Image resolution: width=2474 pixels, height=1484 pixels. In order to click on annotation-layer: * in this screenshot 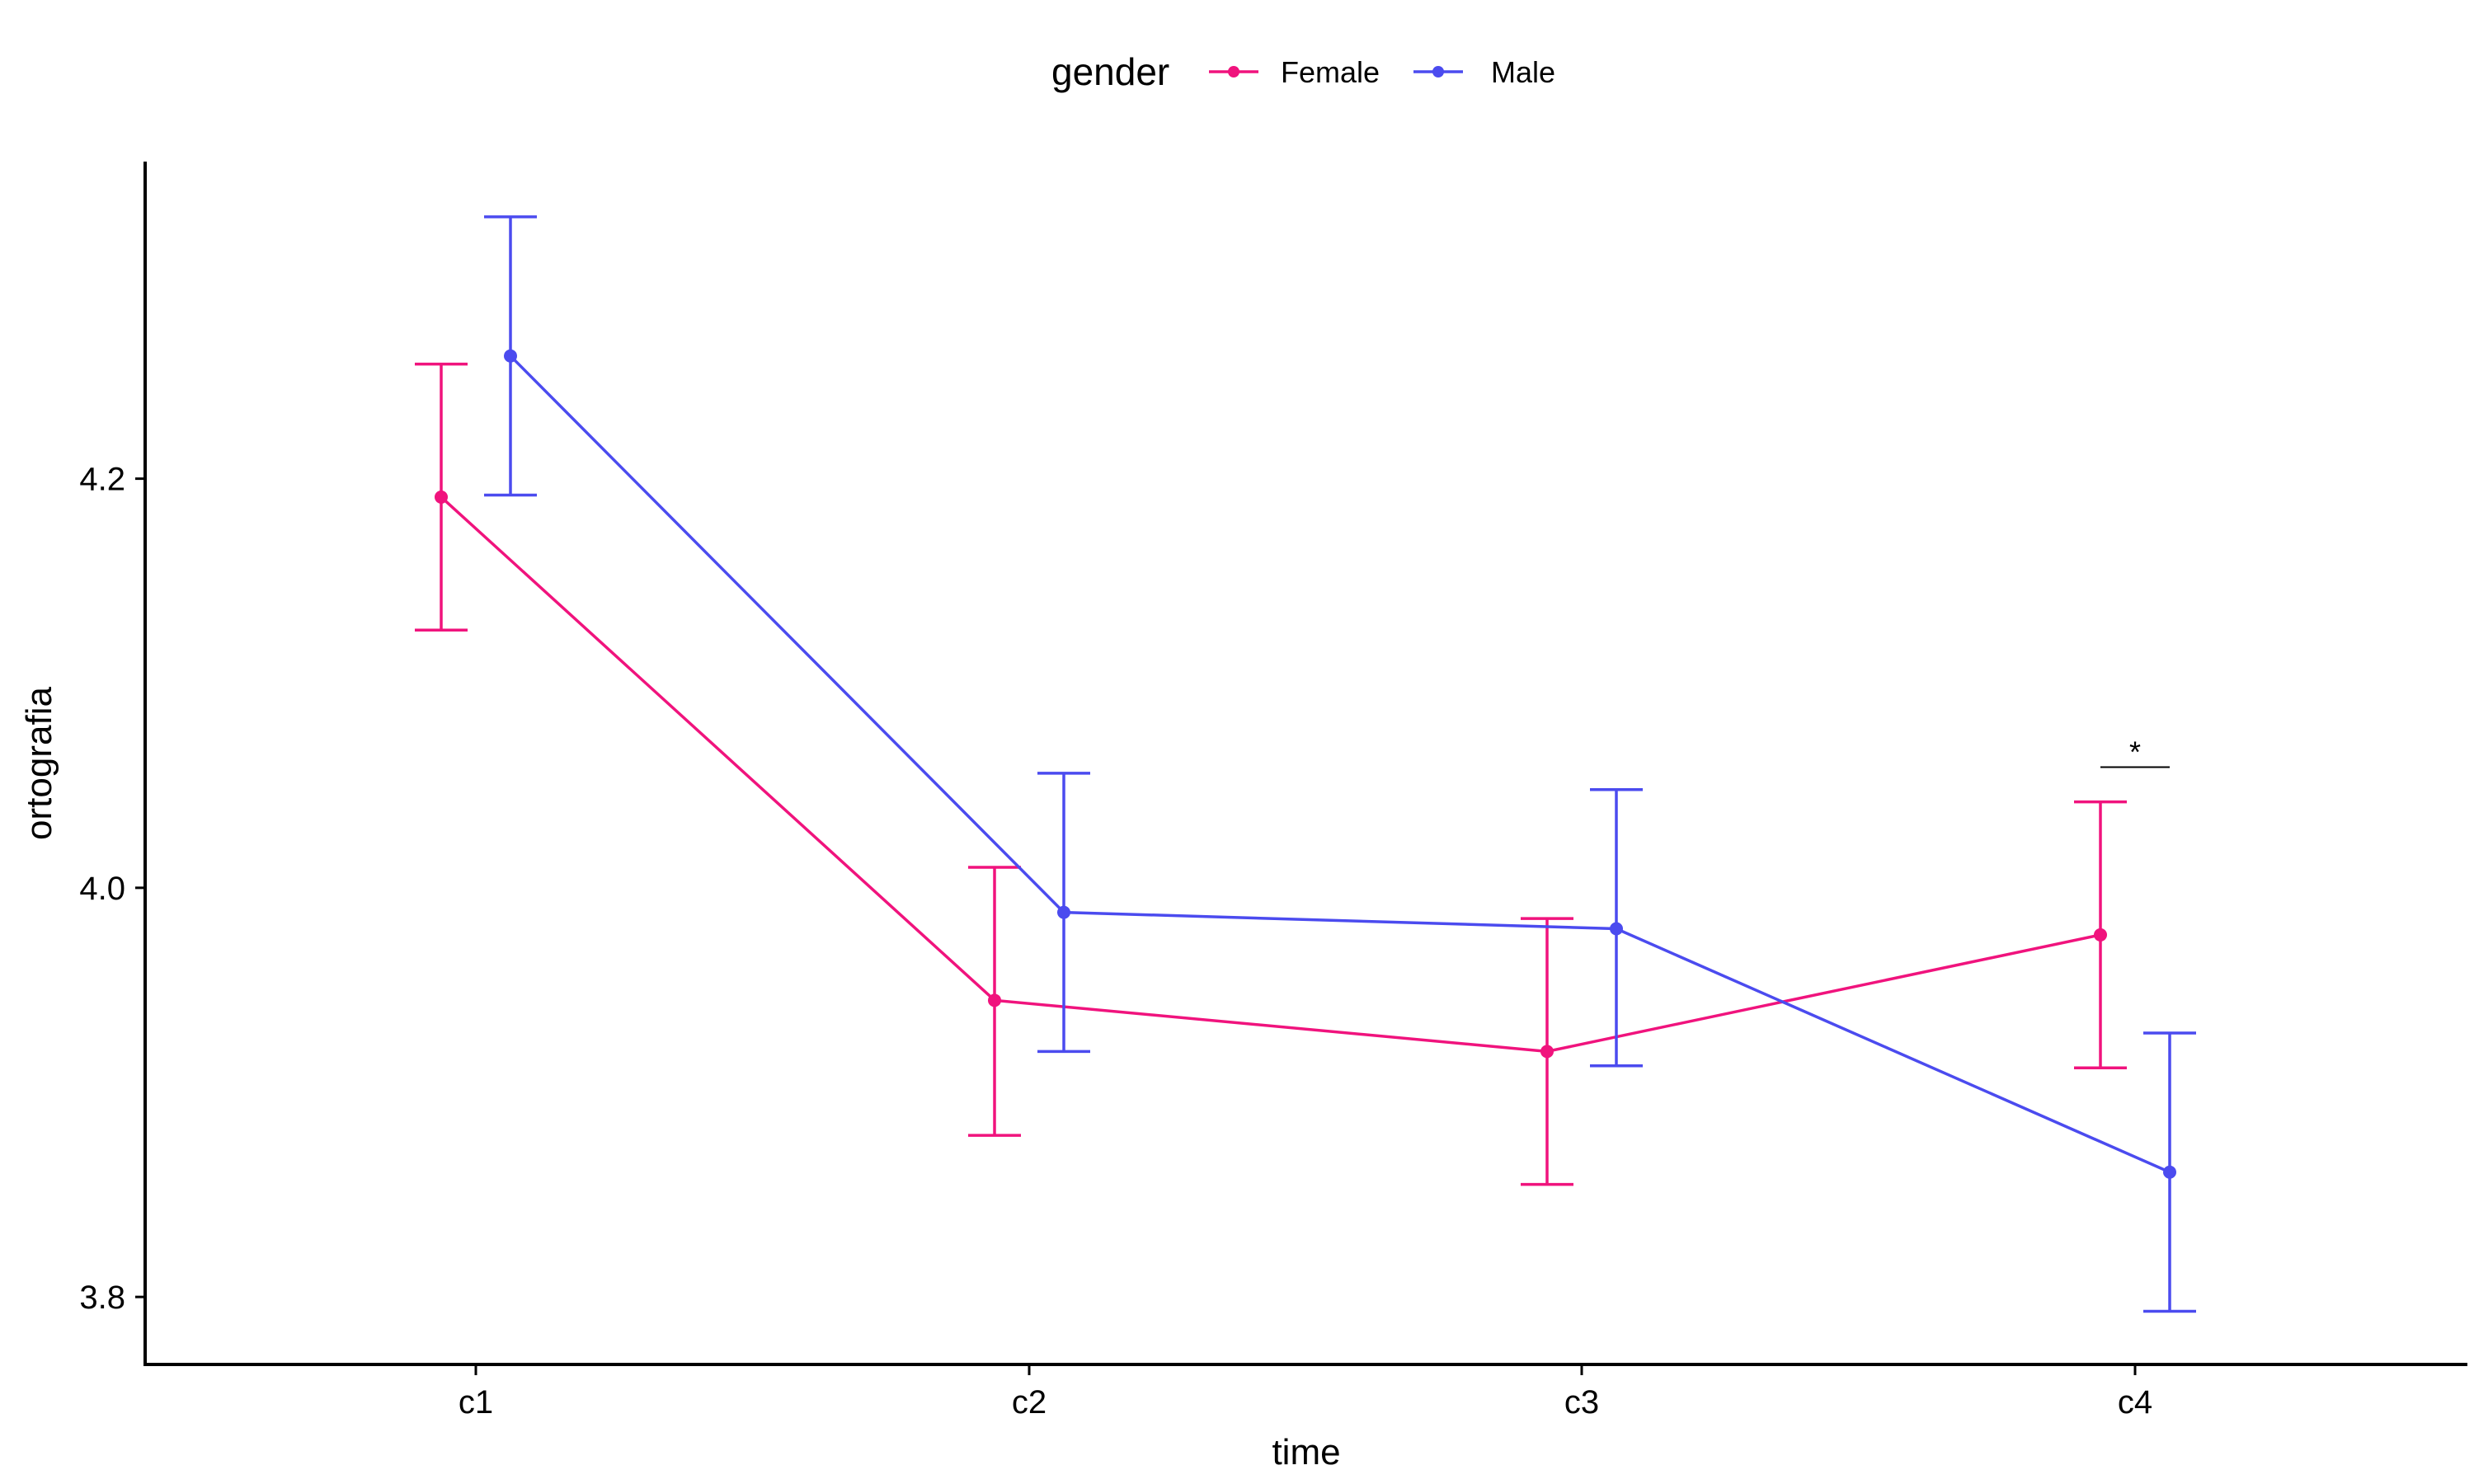, I will do `click(2135, 751)`.